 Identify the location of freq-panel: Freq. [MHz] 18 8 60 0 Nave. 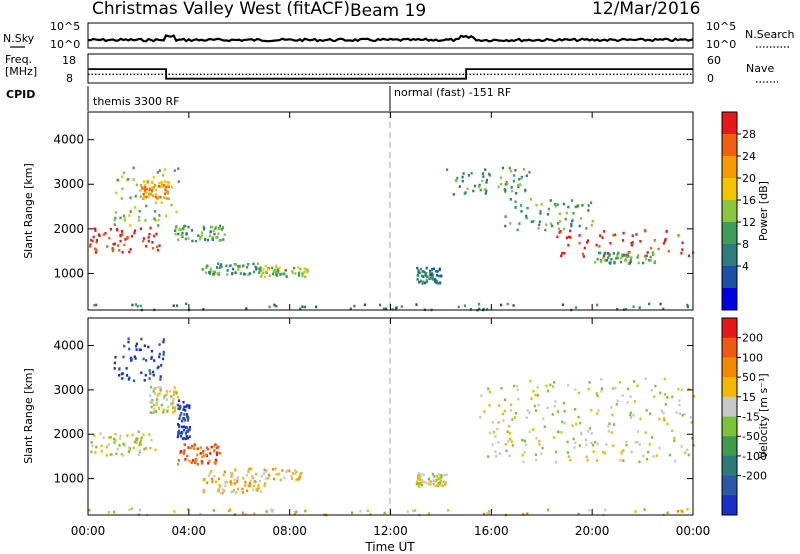
(391, 69).